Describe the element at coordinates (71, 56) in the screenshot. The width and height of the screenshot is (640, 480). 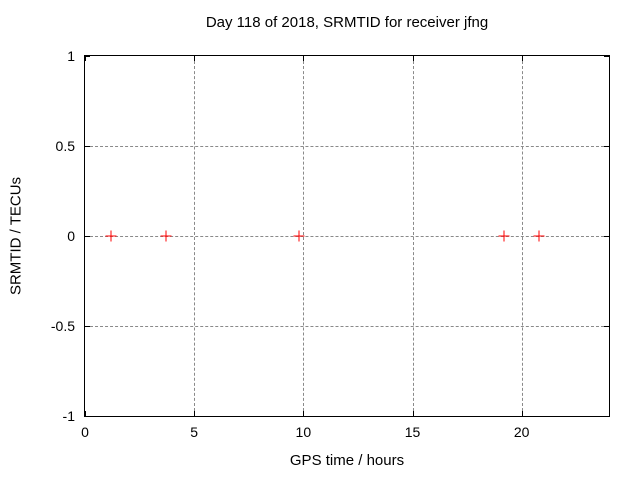
I see `y-tick-label: 1` at that location.